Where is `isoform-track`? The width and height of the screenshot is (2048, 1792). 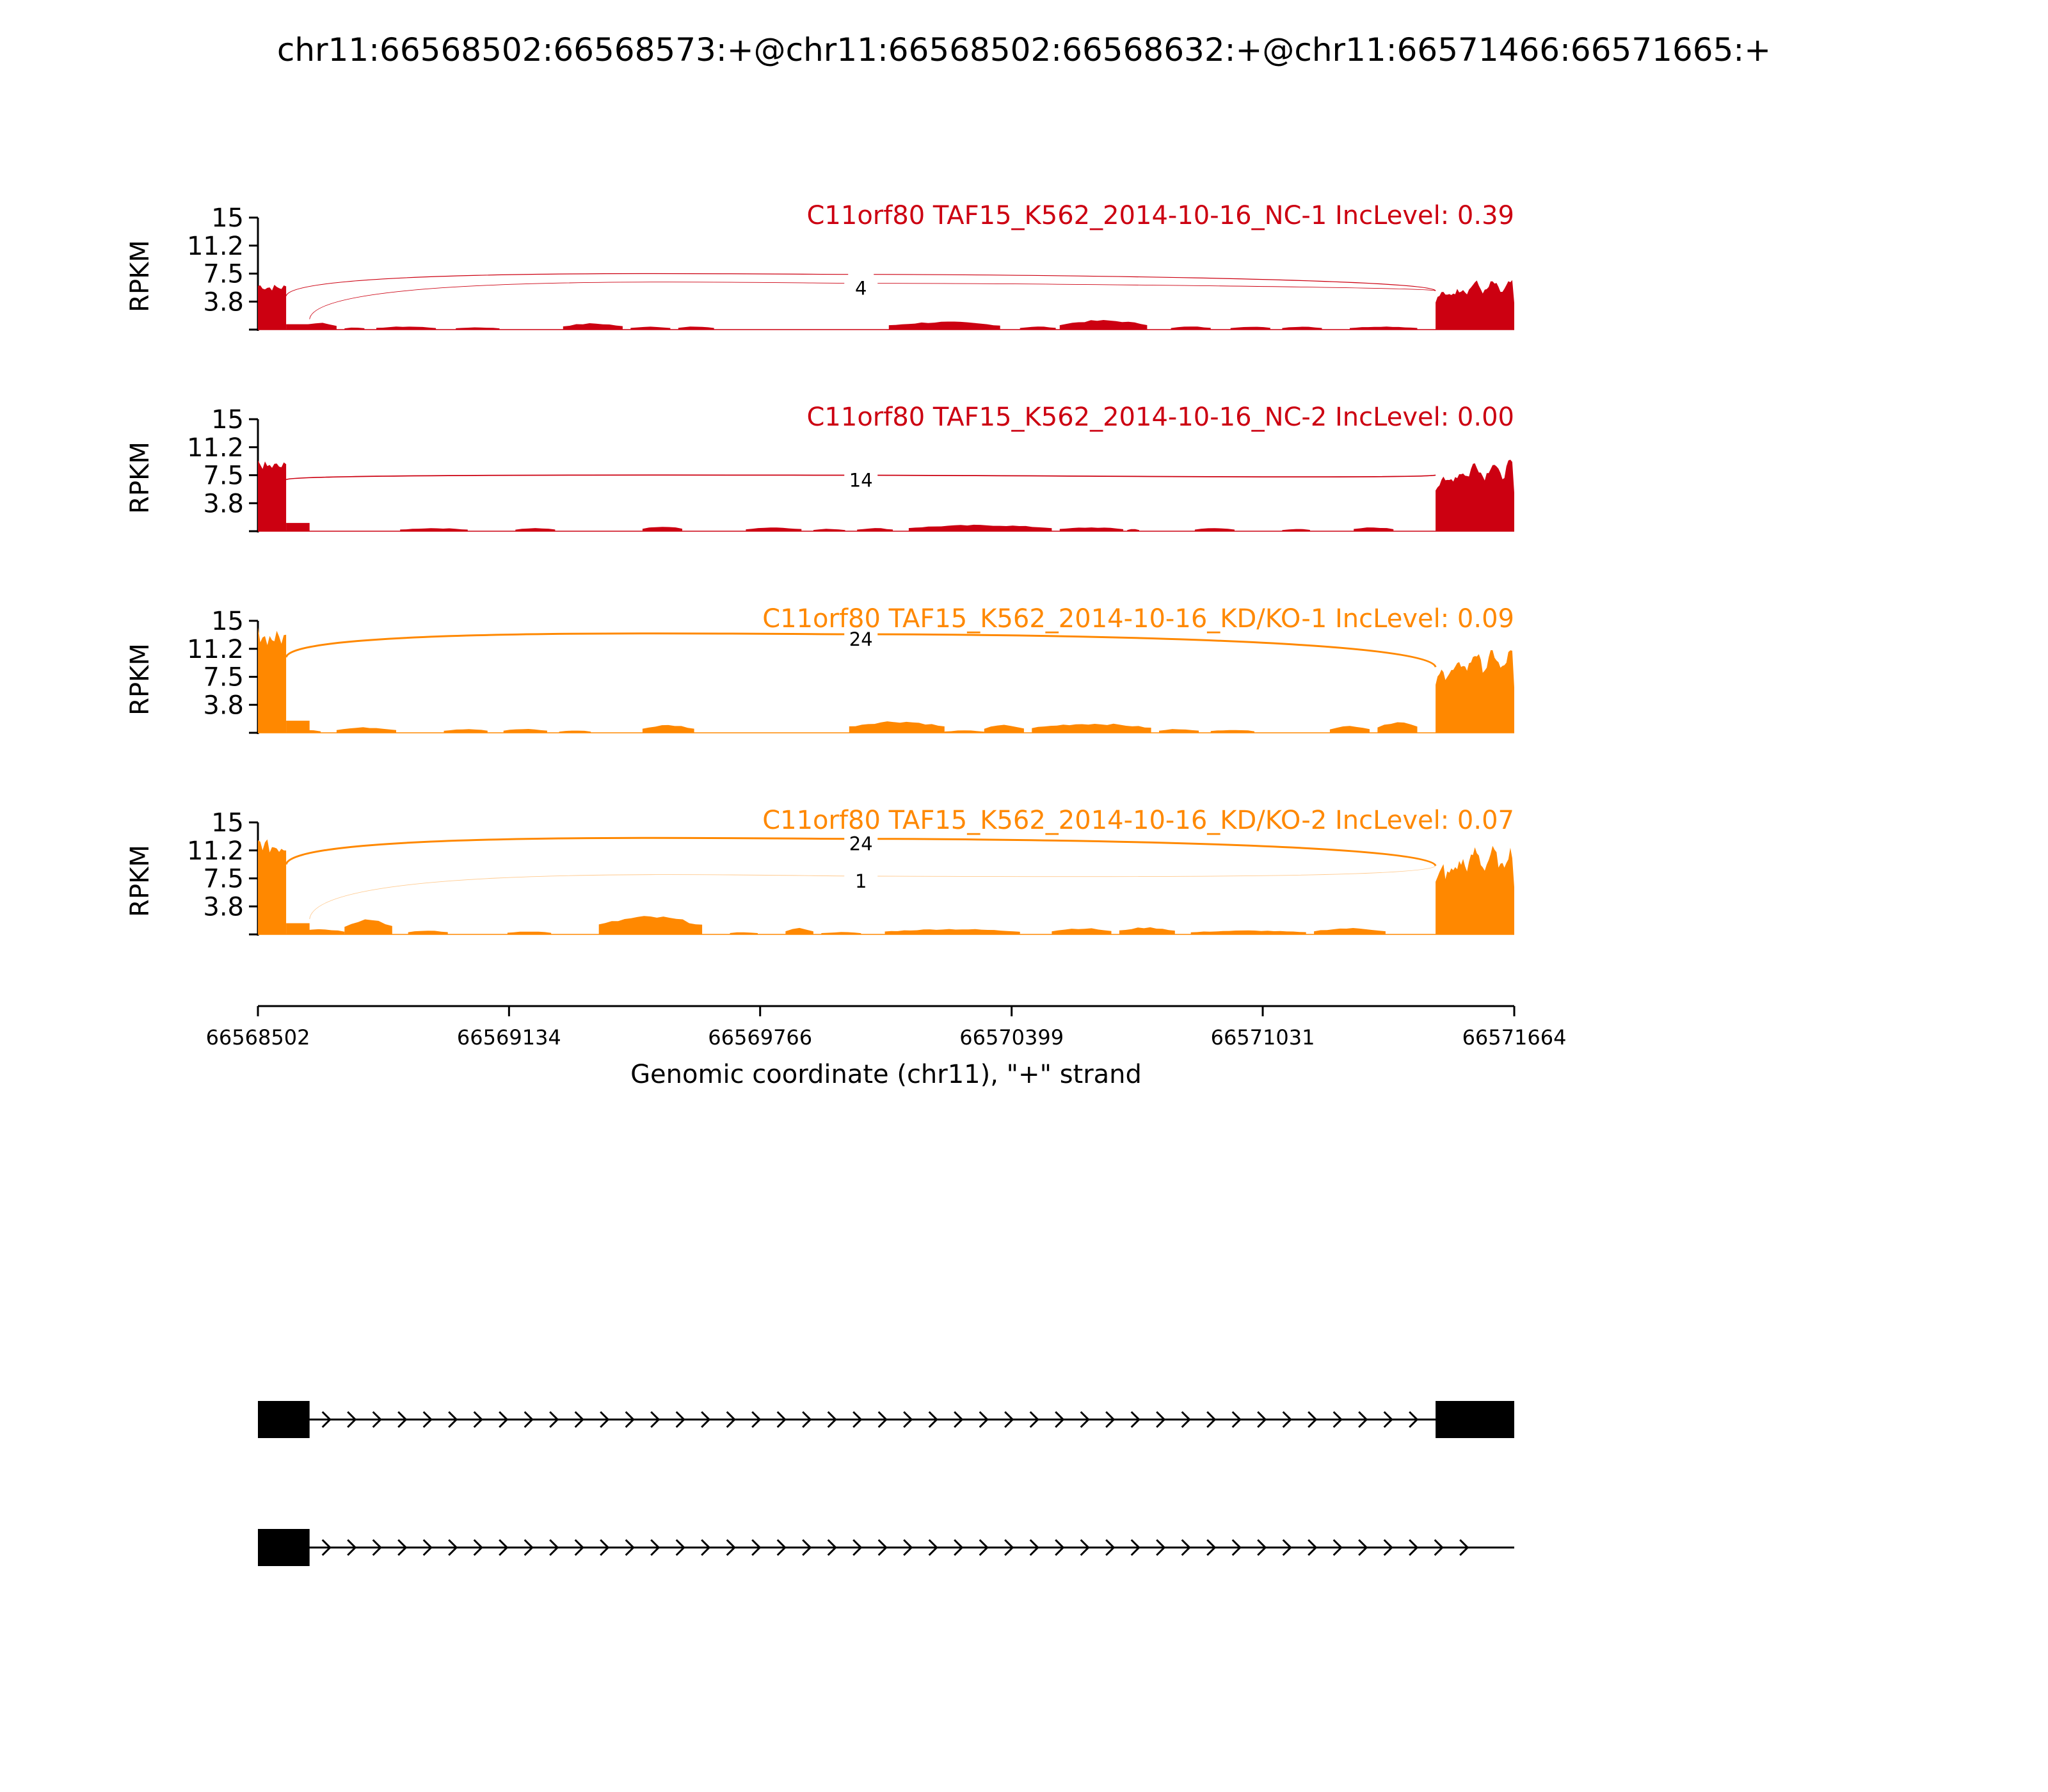 isoform-track is located at coordinates (886, 1483).